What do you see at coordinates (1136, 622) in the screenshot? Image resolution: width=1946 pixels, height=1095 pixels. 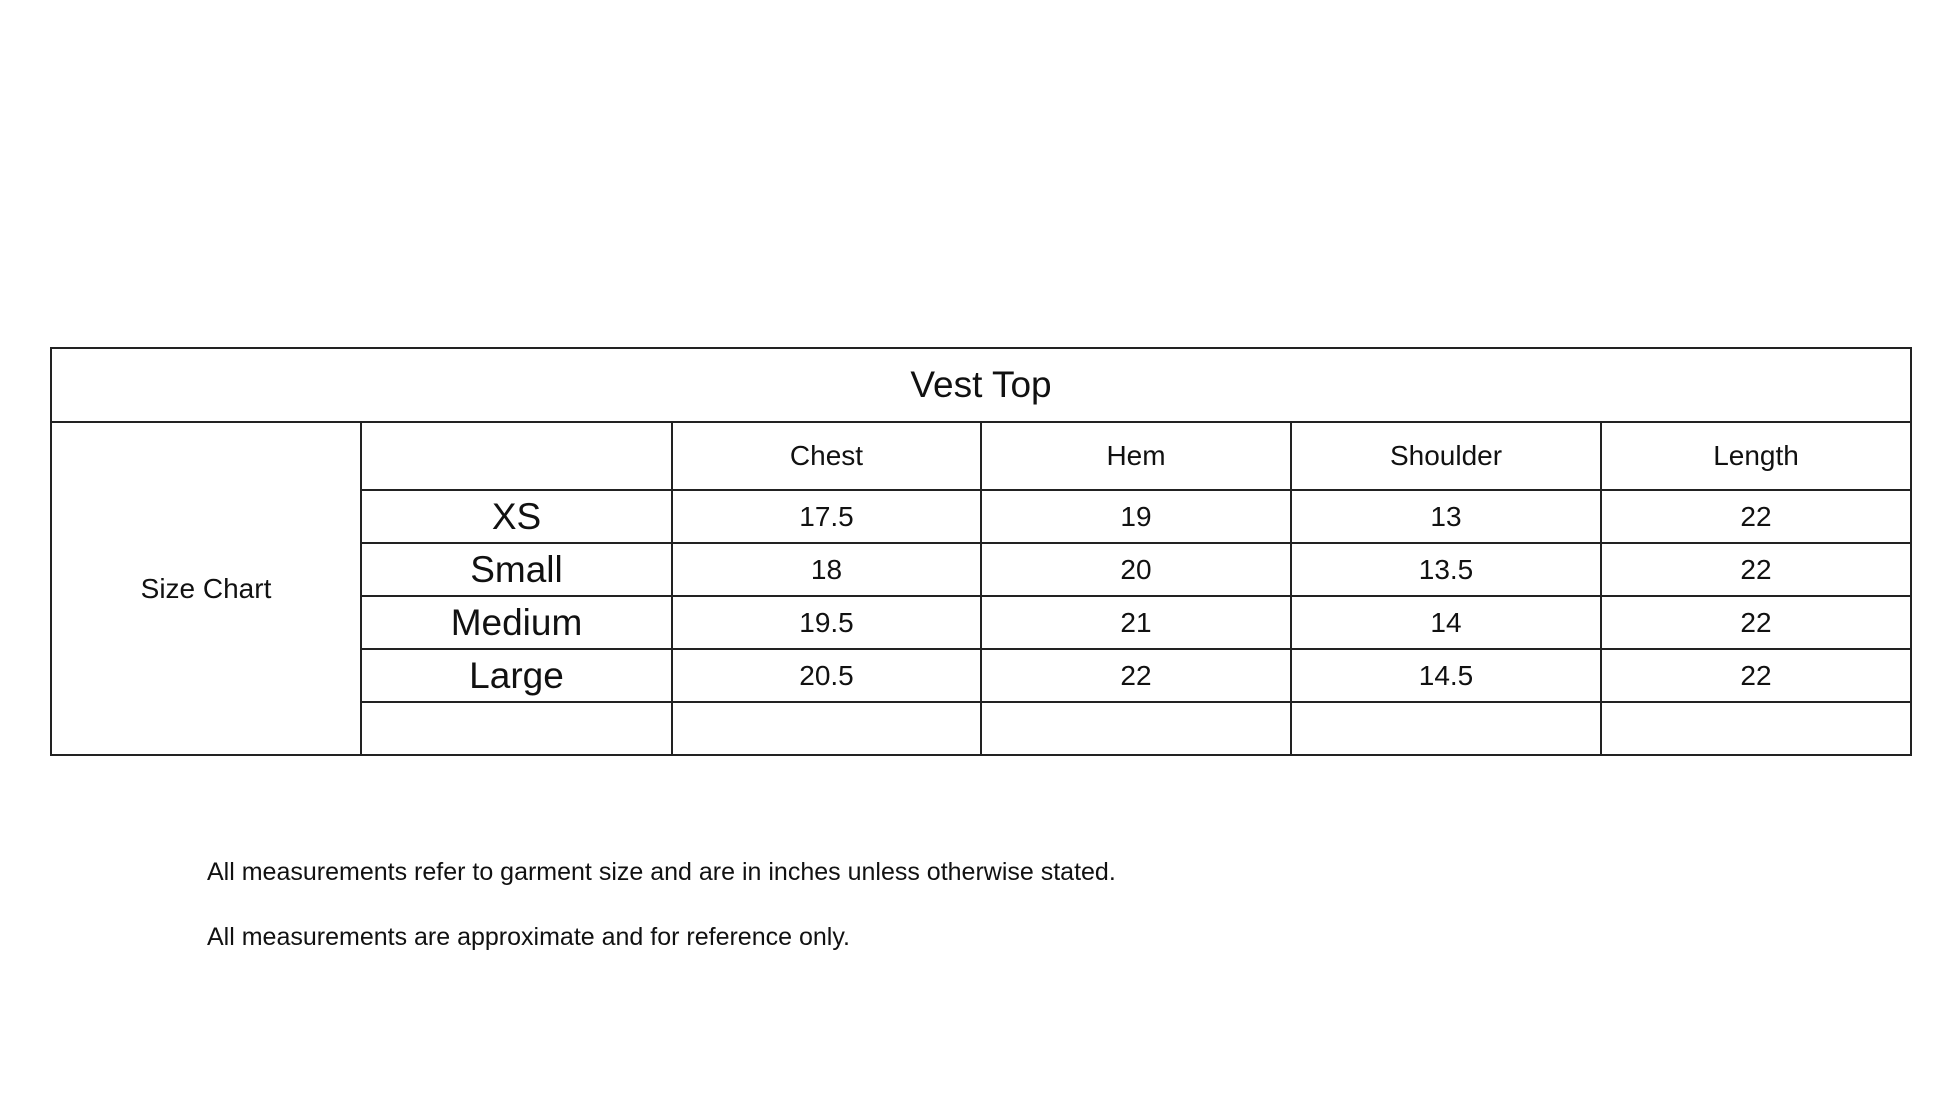 I see `cell: 21` at bounding box center [1136, 622].